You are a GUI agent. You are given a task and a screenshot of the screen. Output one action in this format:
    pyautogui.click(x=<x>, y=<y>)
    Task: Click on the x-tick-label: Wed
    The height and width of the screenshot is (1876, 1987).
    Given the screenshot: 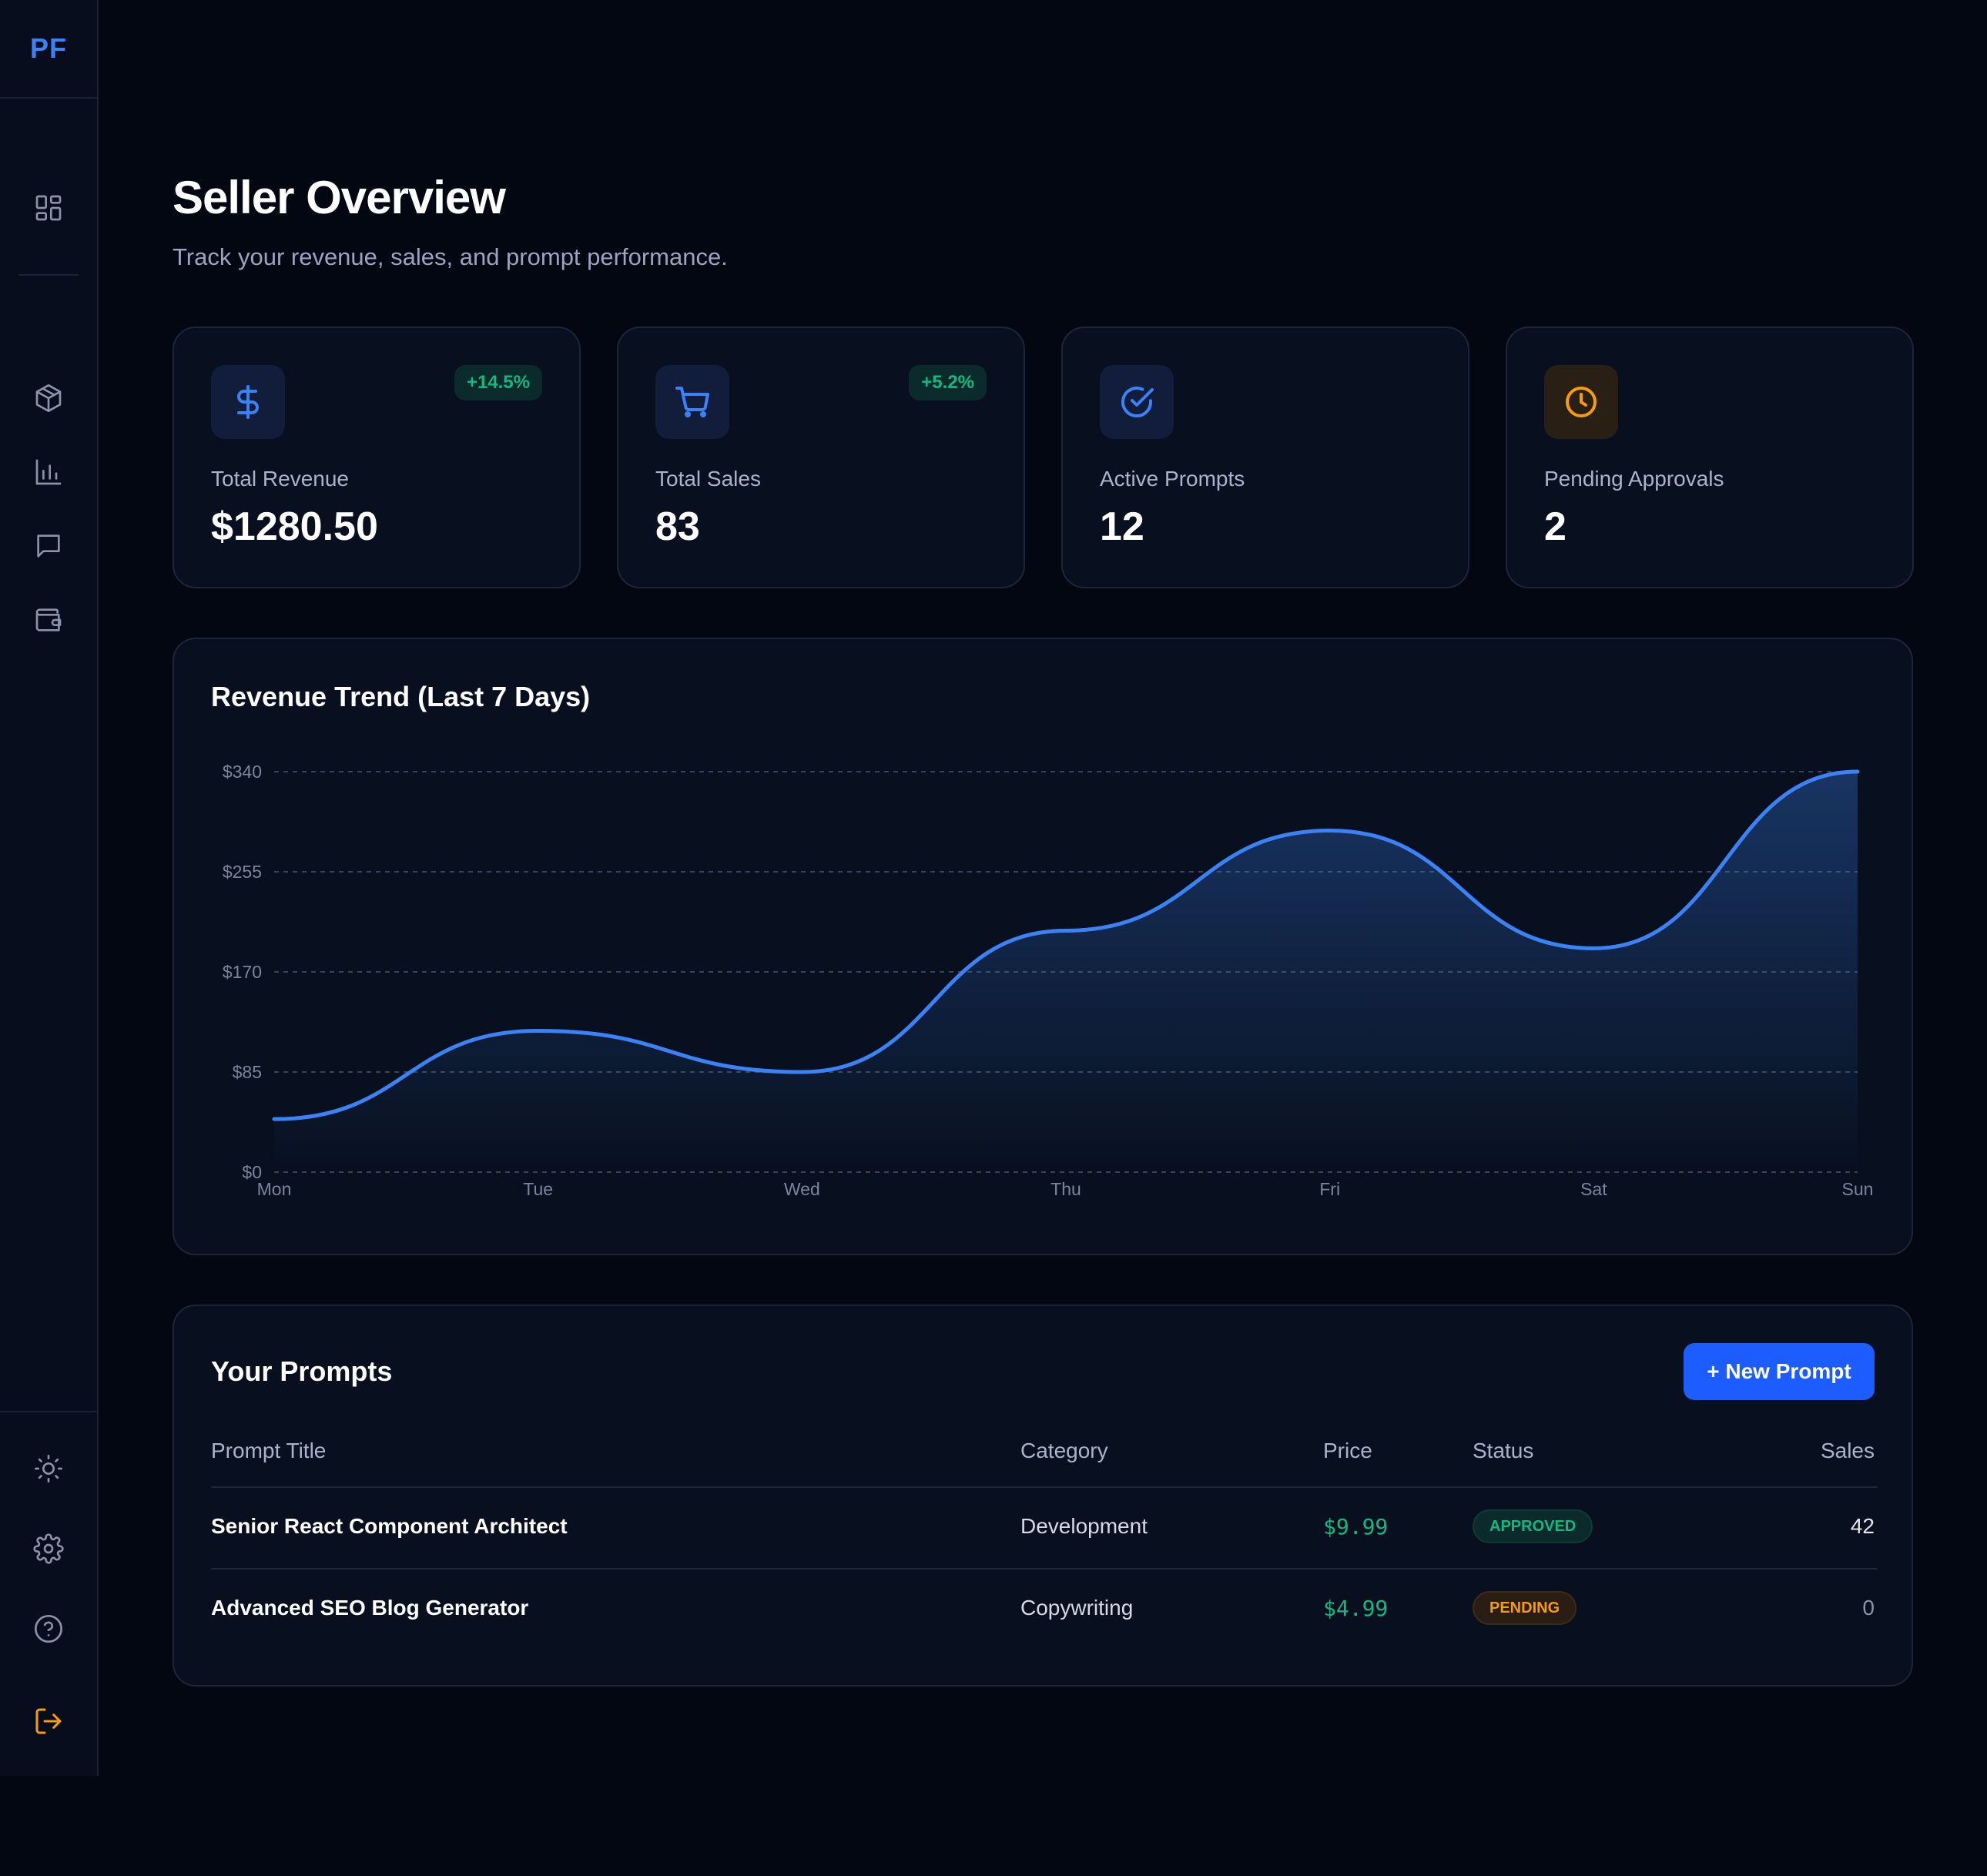 What is the action you would take?
    pyautogui.click(x=802, y=1189)
    